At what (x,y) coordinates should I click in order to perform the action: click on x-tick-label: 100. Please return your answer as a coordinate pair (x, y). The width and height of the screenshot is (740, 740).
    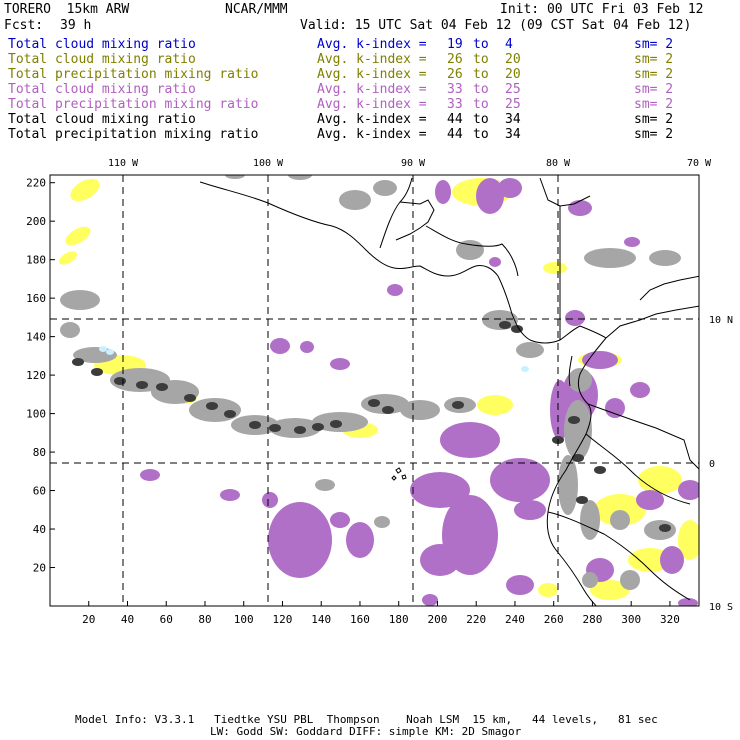
    Looking at the image, I should click on (244, 619).